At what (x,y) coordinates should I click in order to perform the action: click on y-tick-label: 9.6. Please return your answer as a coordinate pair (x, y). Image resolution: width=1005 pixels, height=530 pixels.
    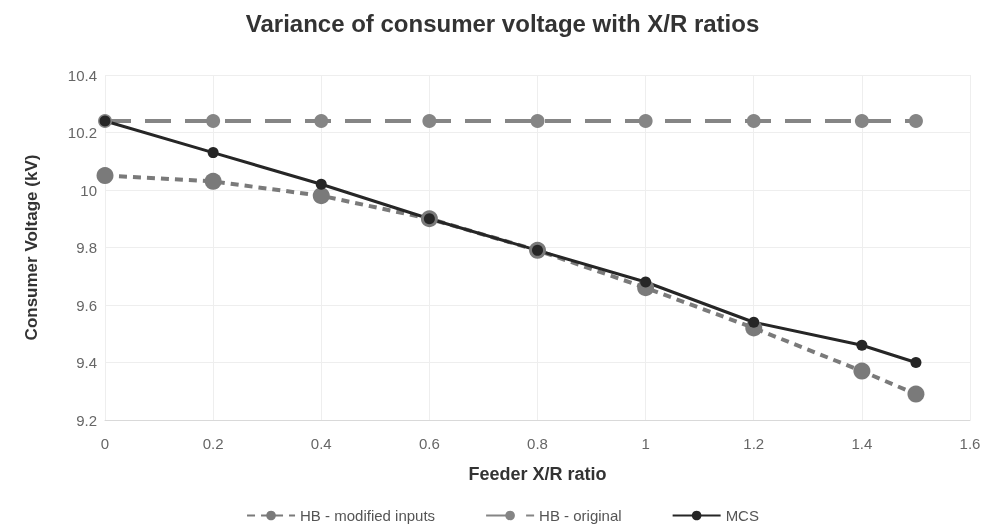
    Looking at the image, I should click on (86, 305).